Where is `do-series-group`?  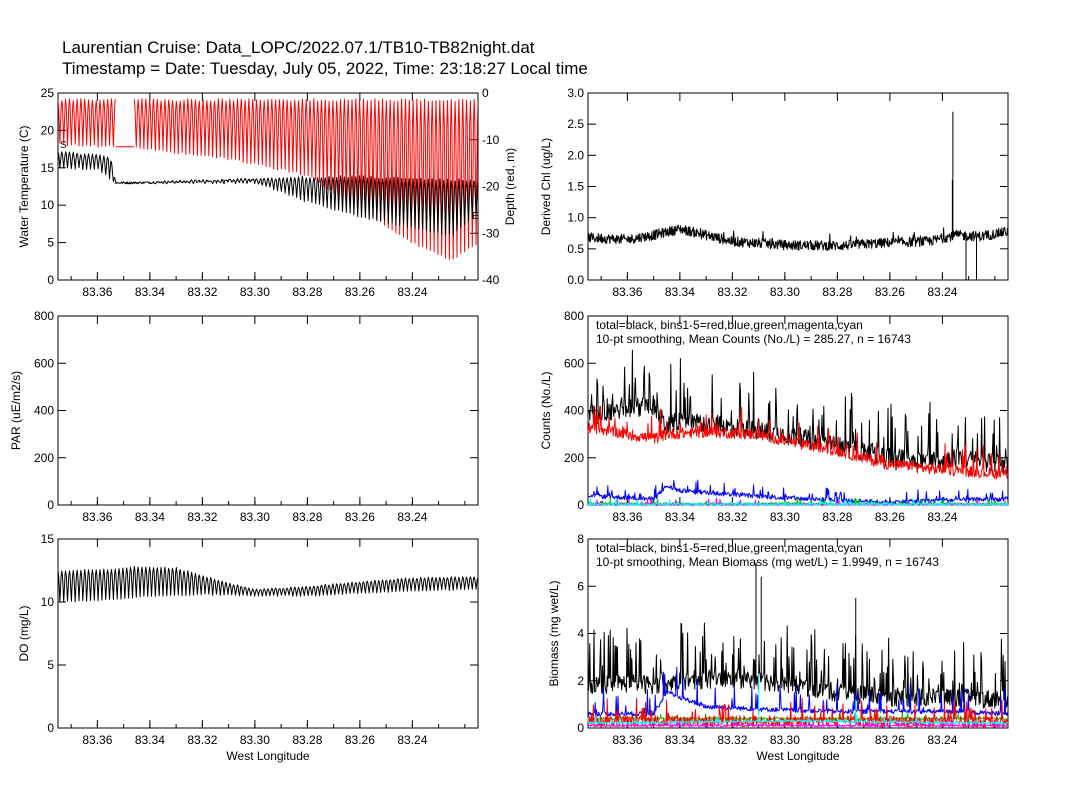 do-series-group is located at coordinates (268, 584).